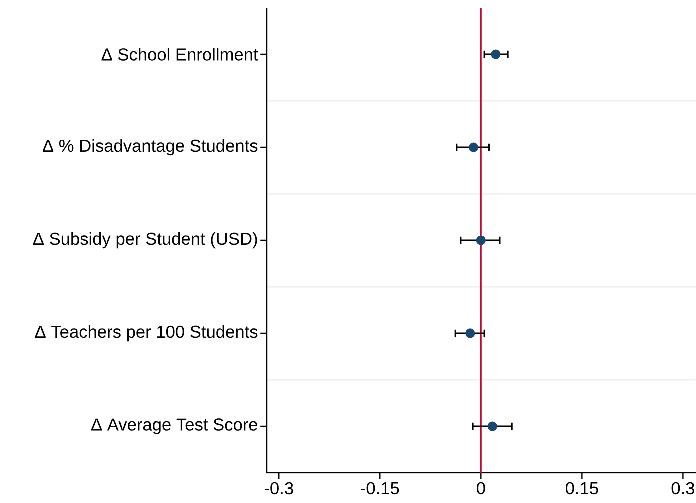 Image resolution: width=696 pixels, height=503 pixels. Describe the element at coordinates (180, 54) in the screenshot. I see `y-tick-label: Δ School Enrollment` at that location.